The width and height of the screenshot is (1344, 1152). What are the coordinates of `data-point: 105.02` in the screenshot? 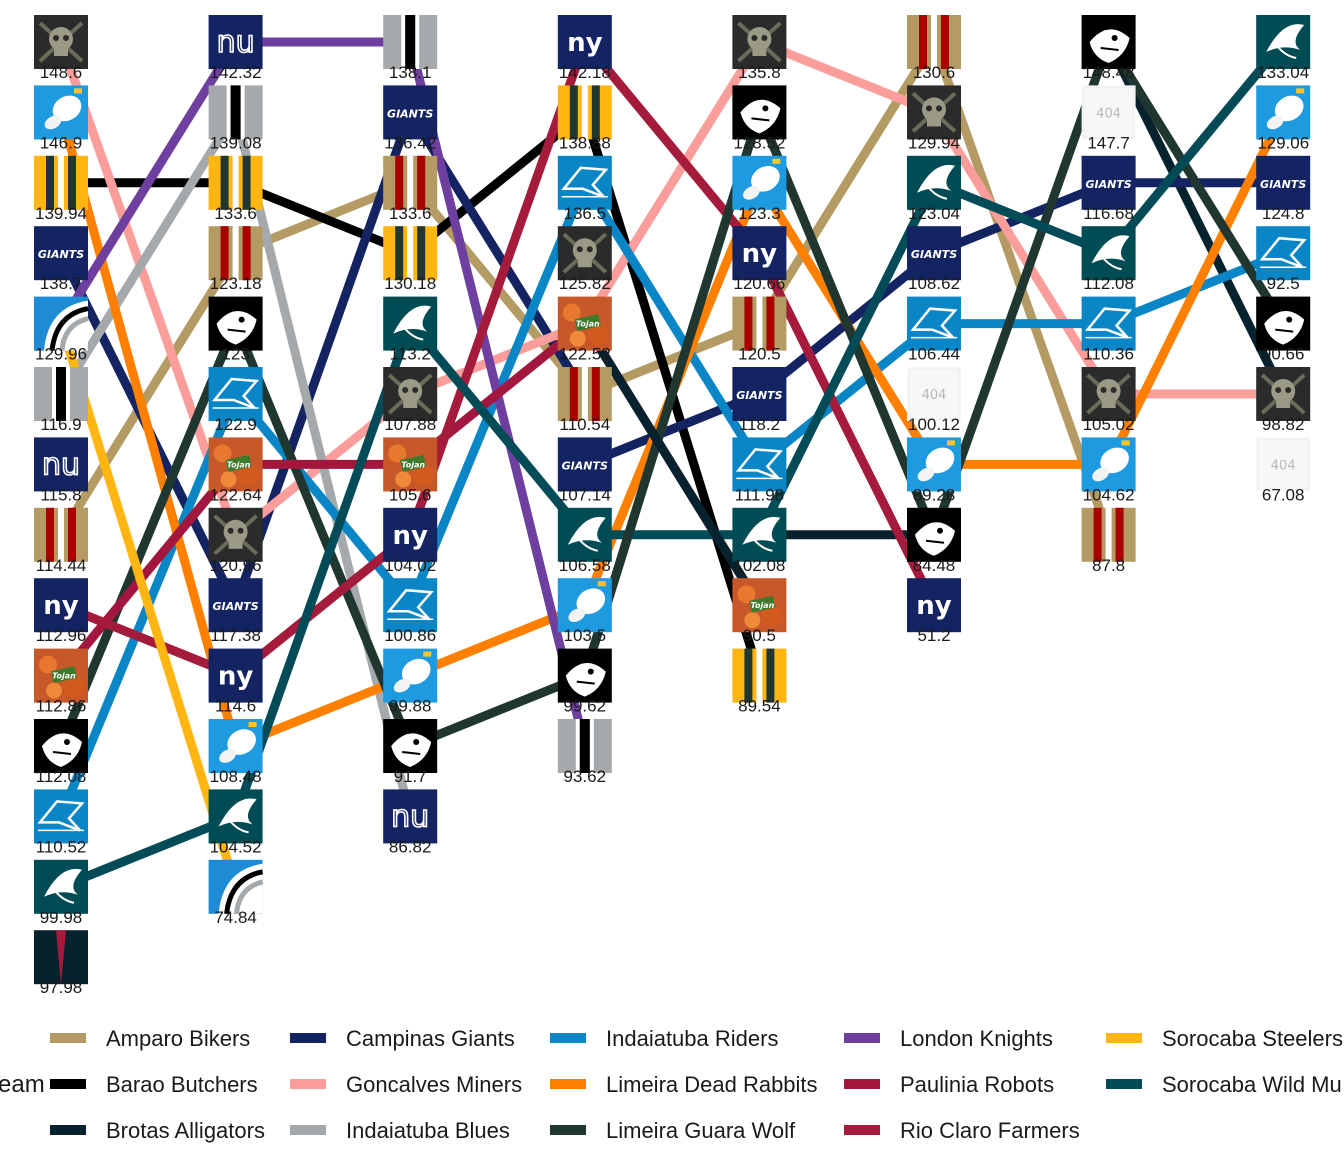 It's located at (1108, 400).